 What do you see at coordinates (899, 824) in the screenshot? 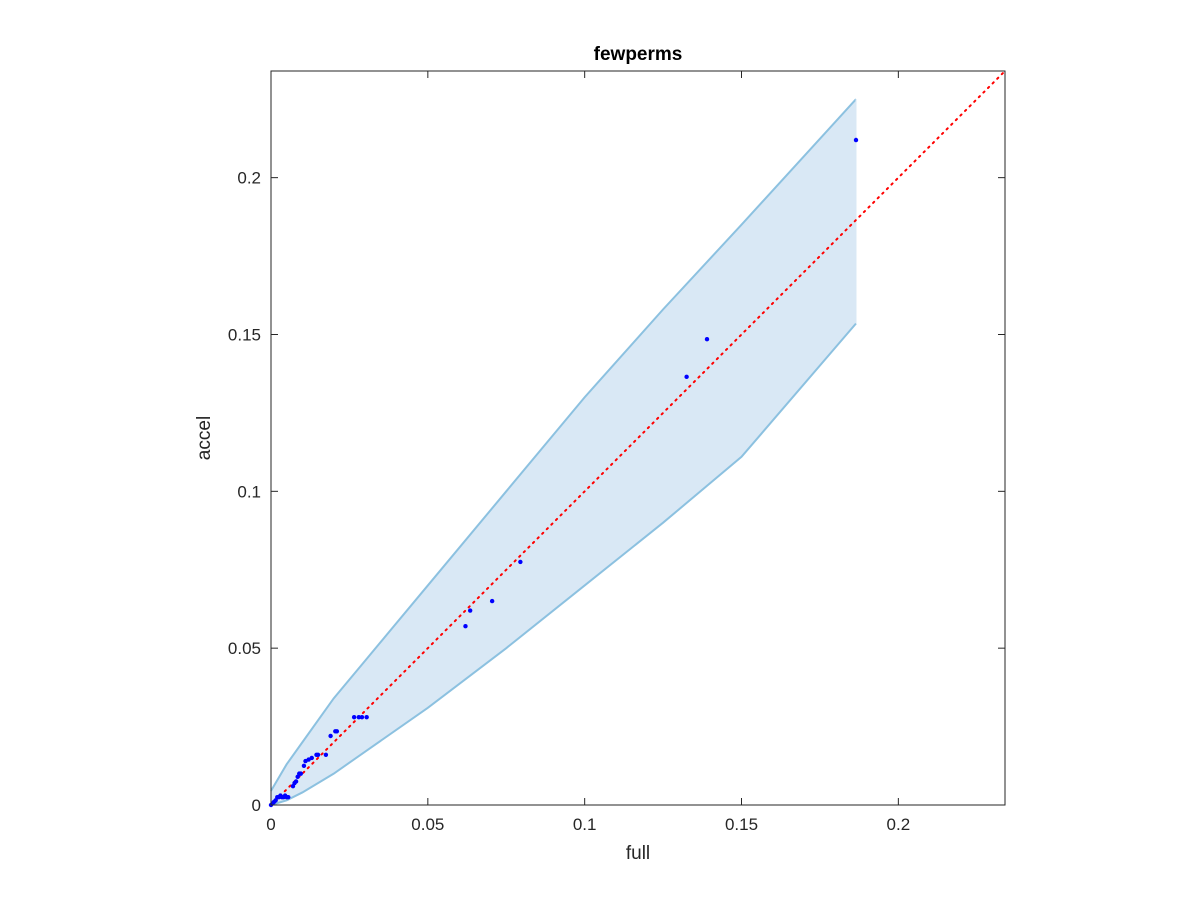
I see `x-tick-label: 0.2` at bounding box center [899, 824].